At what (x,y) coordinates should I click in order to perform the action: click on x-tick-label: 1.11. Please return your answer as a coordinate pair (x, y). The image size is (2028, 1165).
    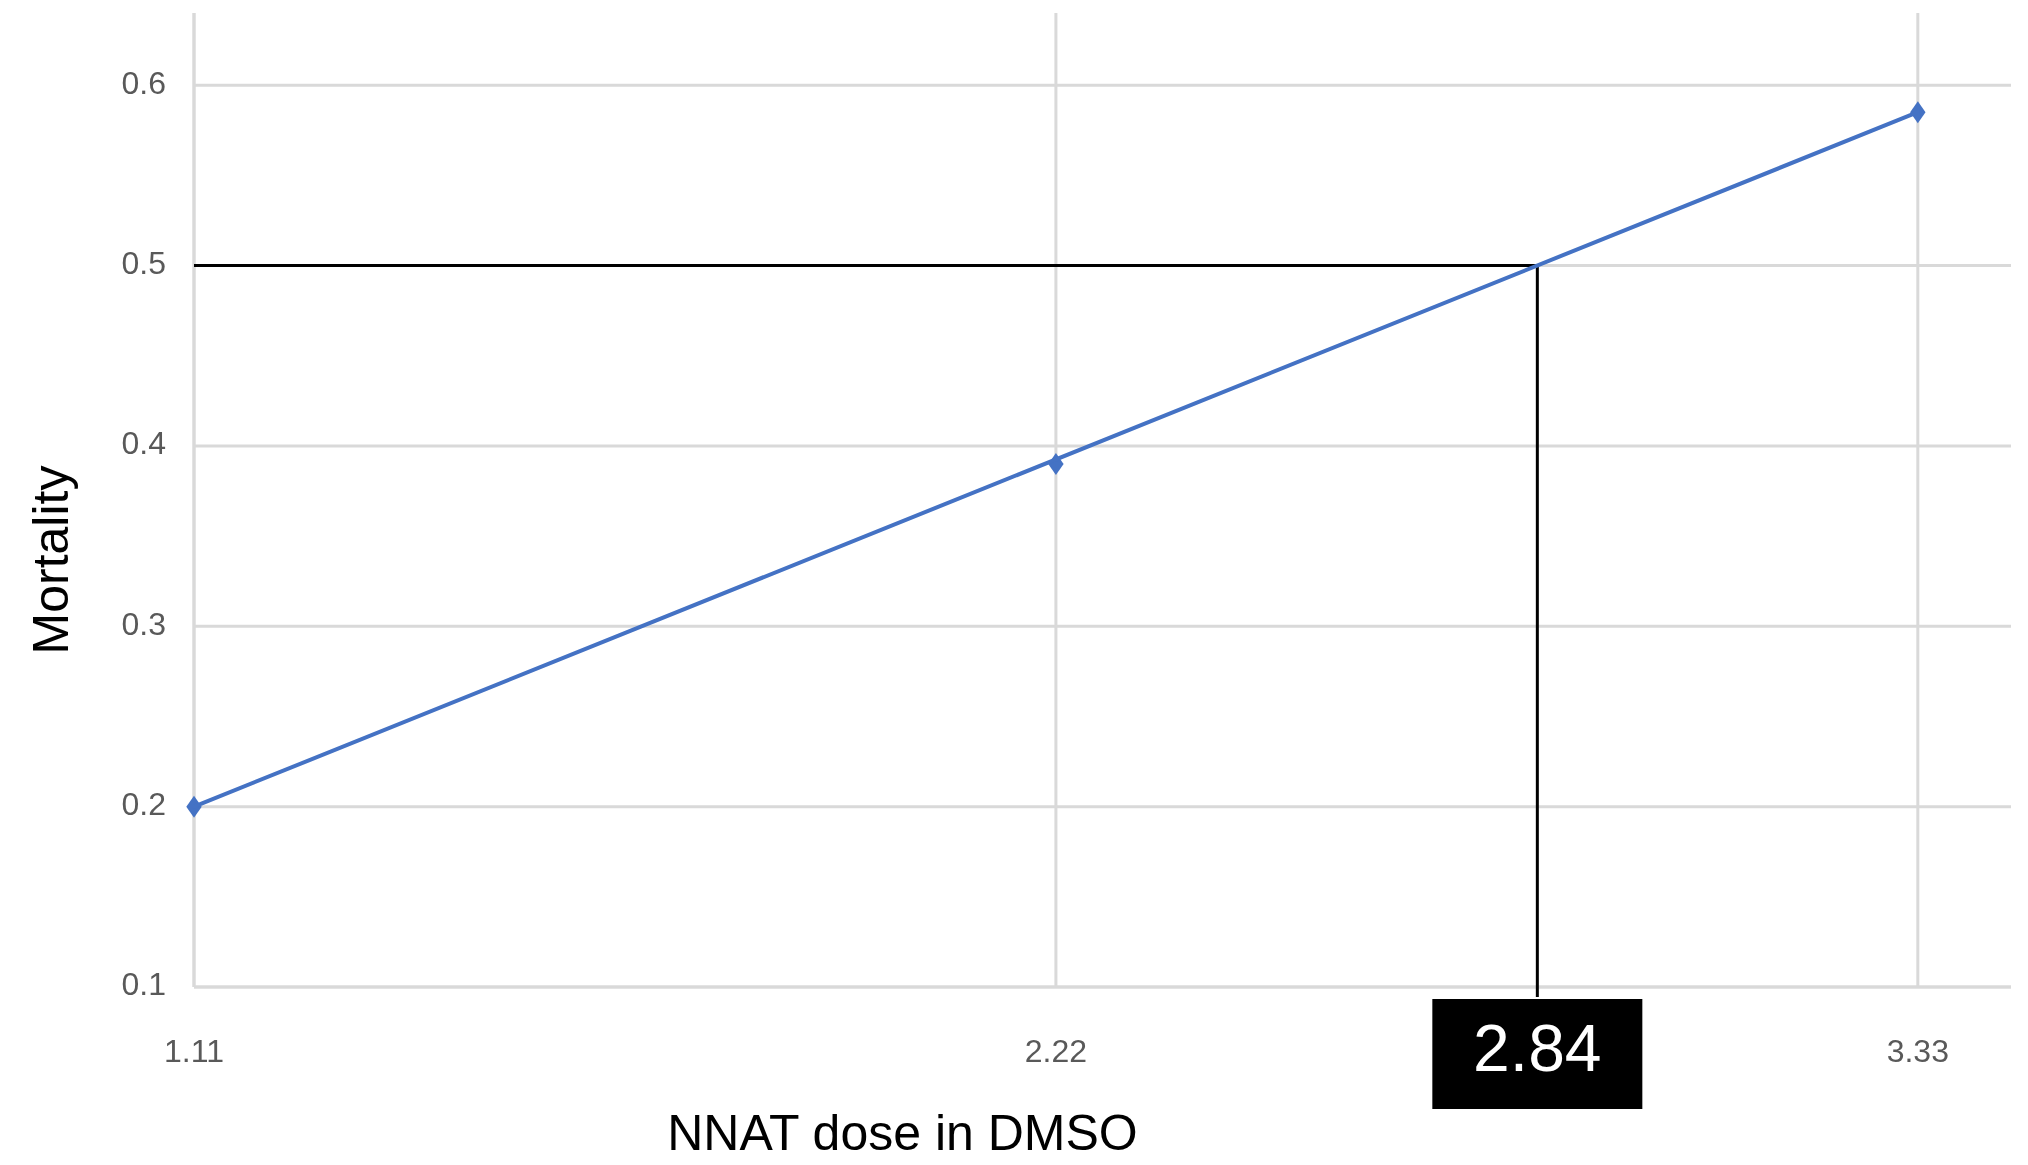
    Looking at the image, I should click on (194, 1051).